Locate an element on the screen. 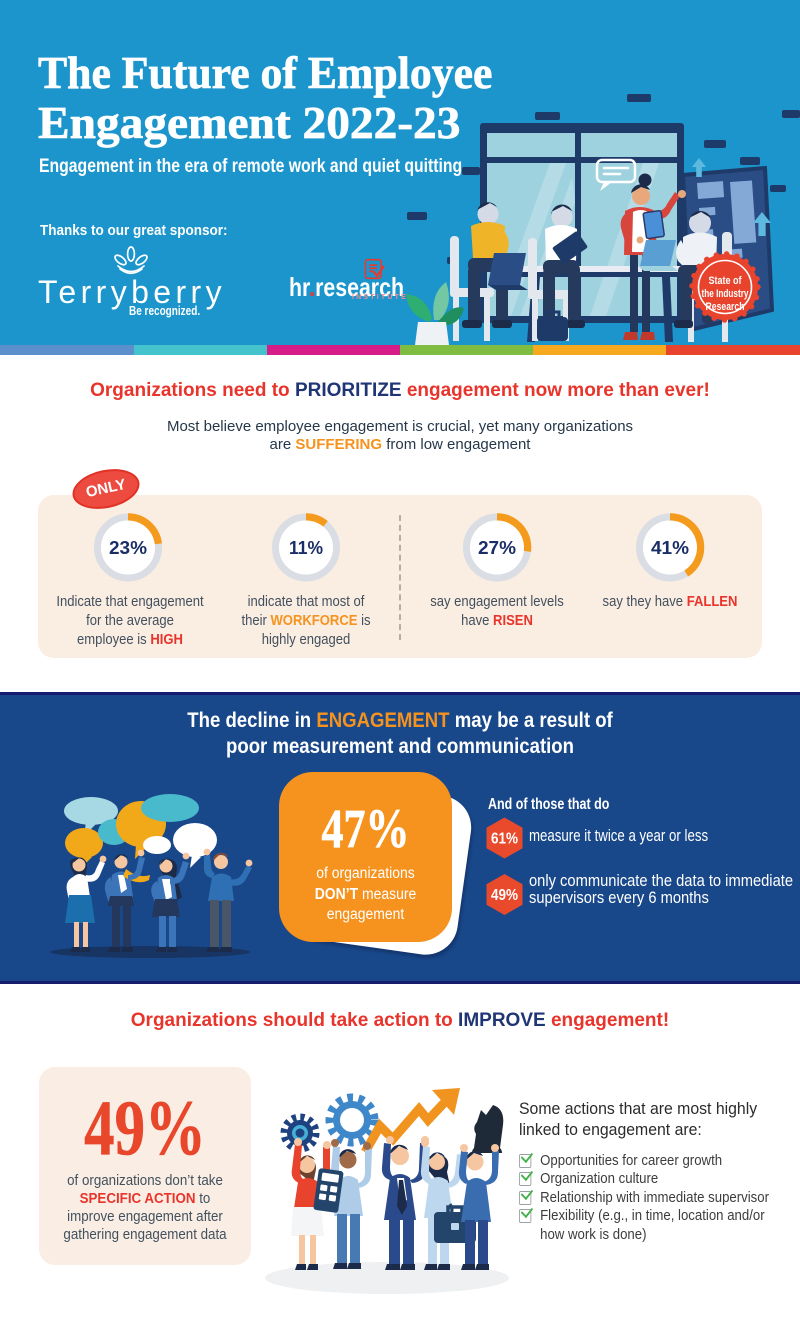  svg-text: 41% is located at coordinates (670, 547).